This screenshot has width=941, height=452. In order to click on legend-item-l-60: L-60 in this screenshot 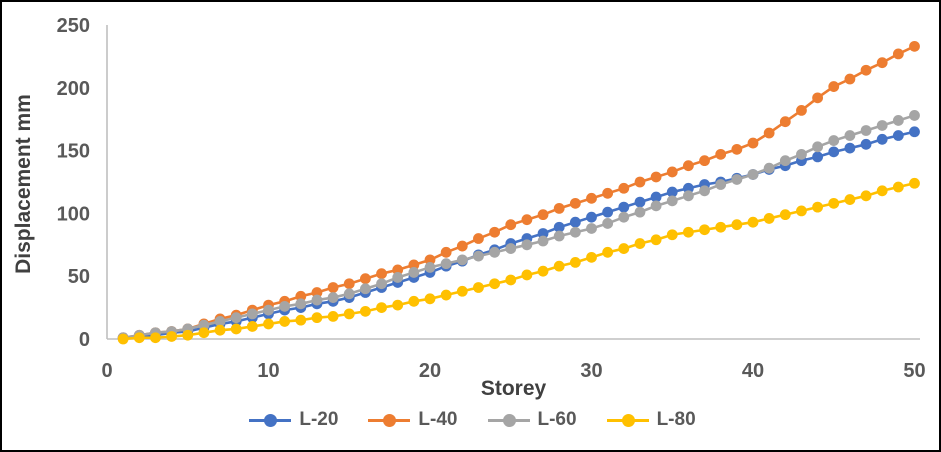, I will do `click(532, 420)`.